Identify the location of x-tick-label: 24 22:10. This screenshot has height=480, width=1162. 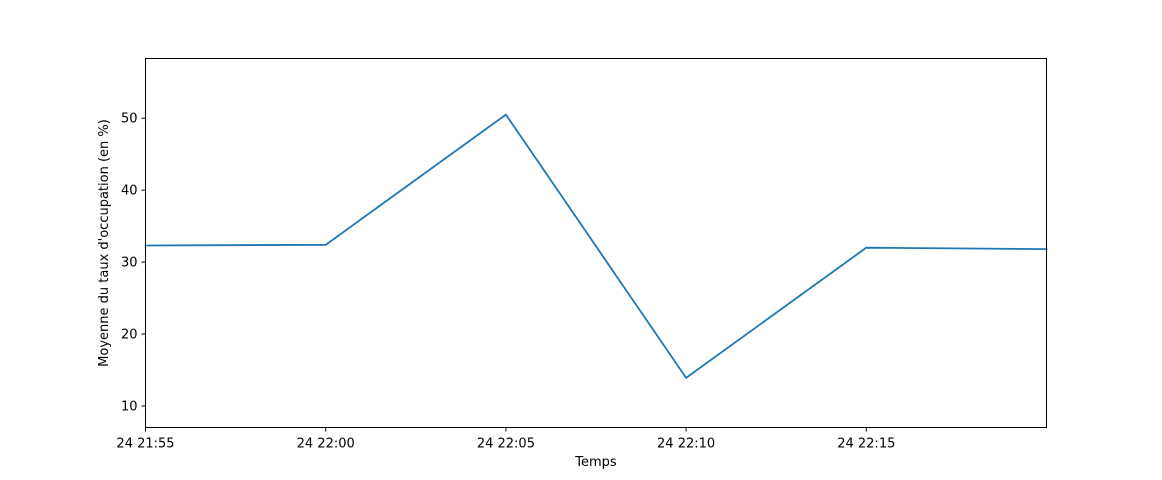
(686, 444).